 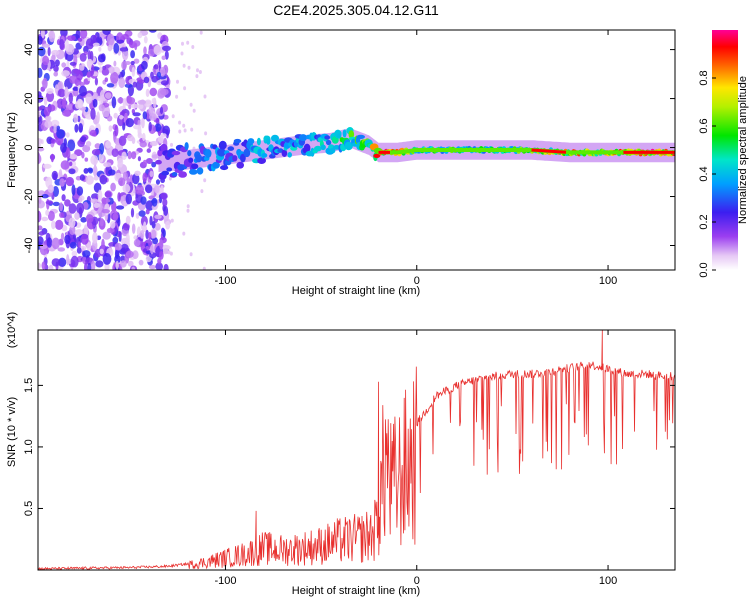 I want to click on x-tick-label: -100, so click(x=225, y=281).